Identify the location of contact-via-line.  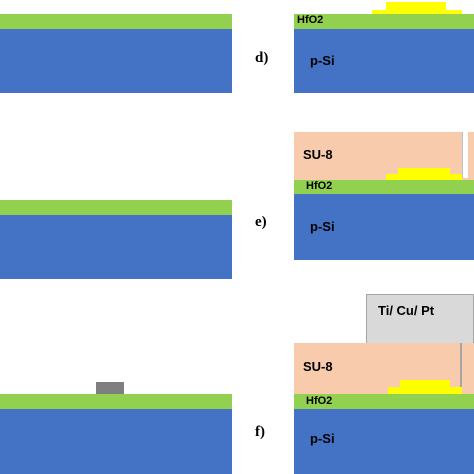
(461, 368).